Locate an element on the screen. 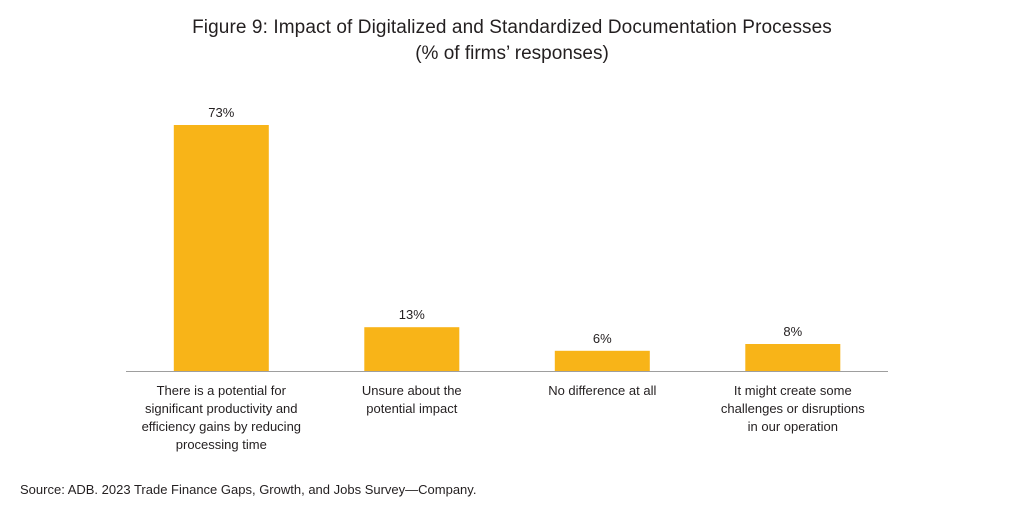 The image size is (1024, 513). data-label-1: 73% is located at coordinates (221, 112).